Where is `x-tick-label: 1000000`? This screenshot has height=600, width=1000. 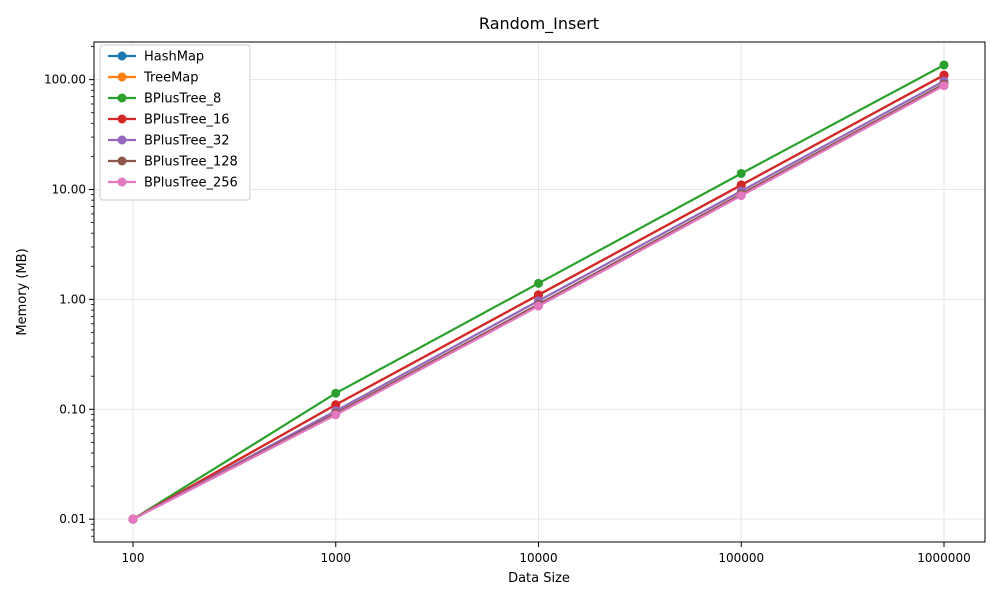
x-tick-label: 1000000 is located at coordinates (943, 558).